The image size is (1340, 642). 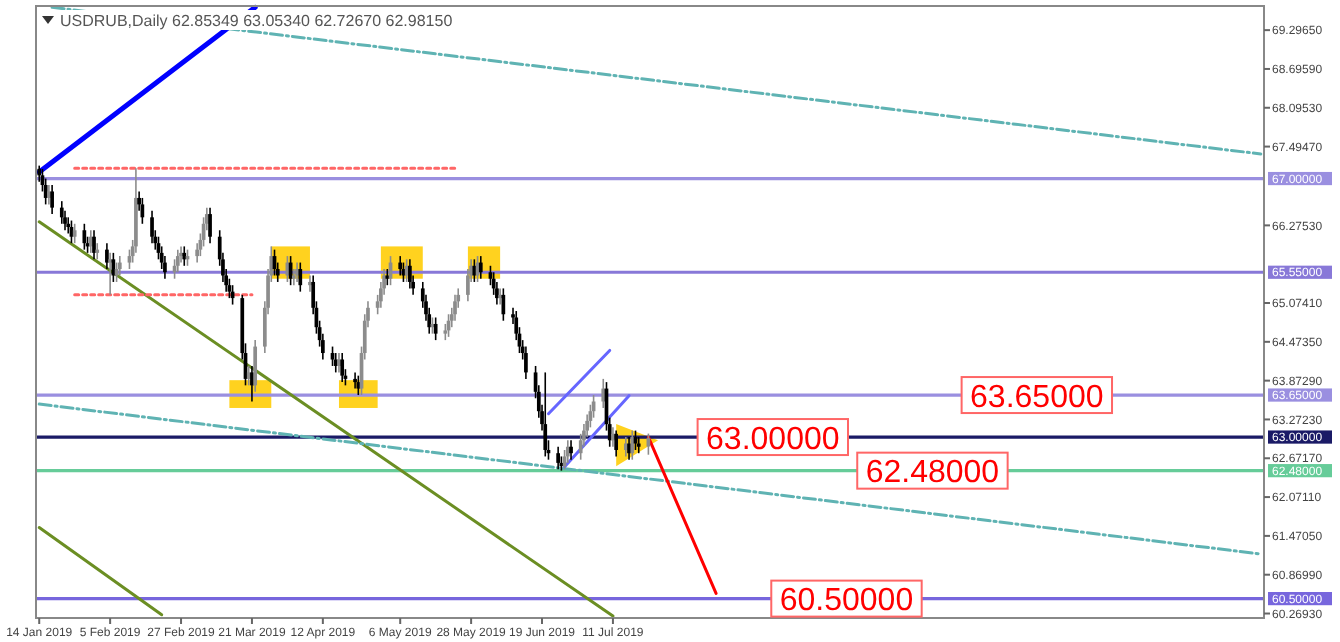 I want to click on annotation: 62.48000, so click(x=932, y=473).